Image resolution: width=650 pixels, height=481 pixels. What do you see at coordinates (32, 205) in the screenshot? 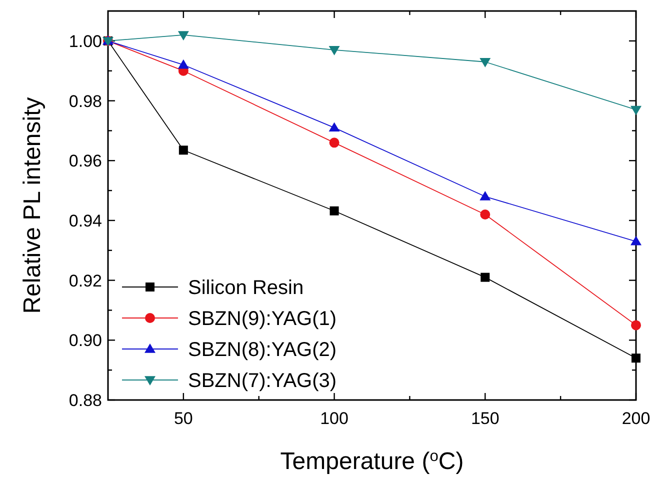
I see `y-axis-title: Relative PL intensity` at bounding box center [32, 205].